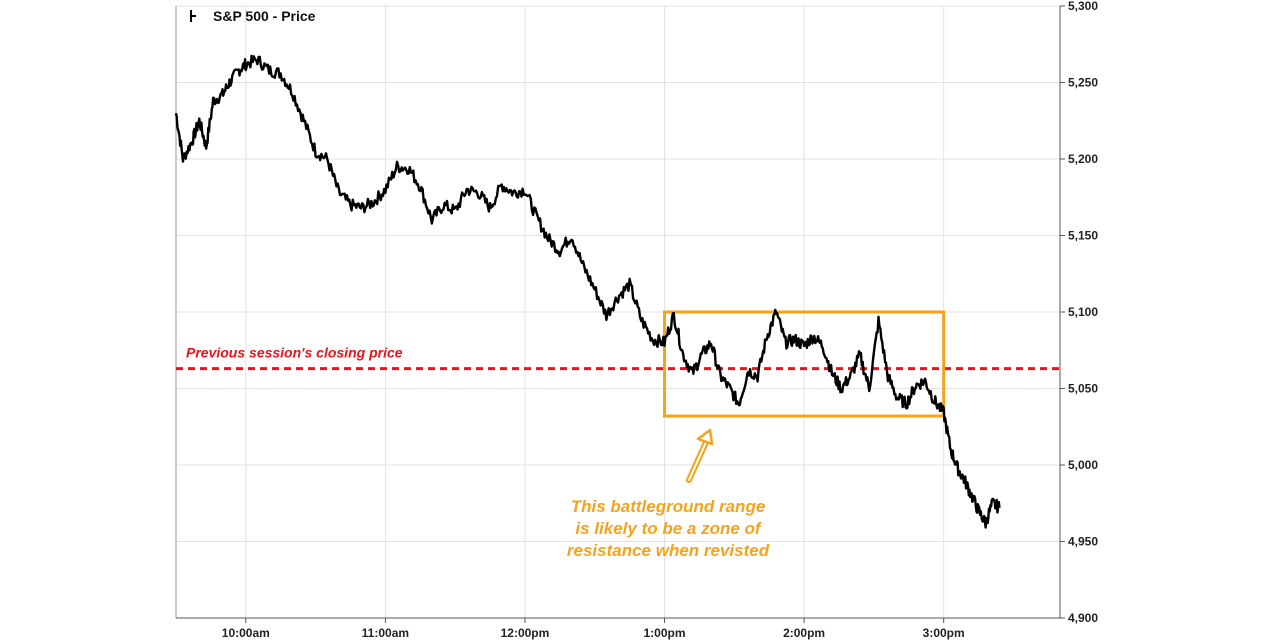 This screenshot has height=640, width=1280. I want to click on y-tick-label: 5,100, so click(1083, 312).